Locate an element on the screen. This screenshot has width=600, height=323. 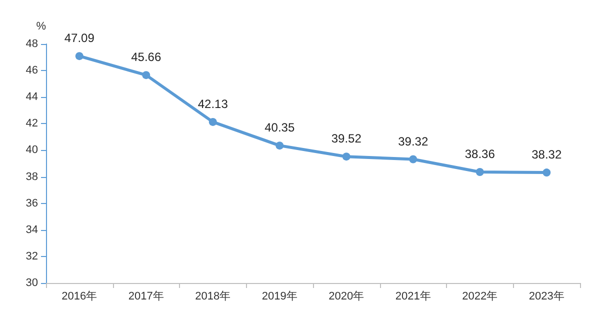
y-tick-label: 34 is located at coordinates (32, 230).